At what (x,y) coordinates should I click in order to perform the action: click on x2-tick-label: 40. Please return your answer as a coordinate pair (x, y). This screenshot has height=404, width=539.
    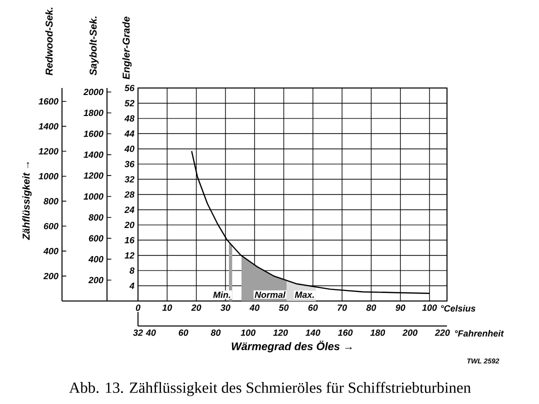
    Looking at the image, I should click on (151, 333).